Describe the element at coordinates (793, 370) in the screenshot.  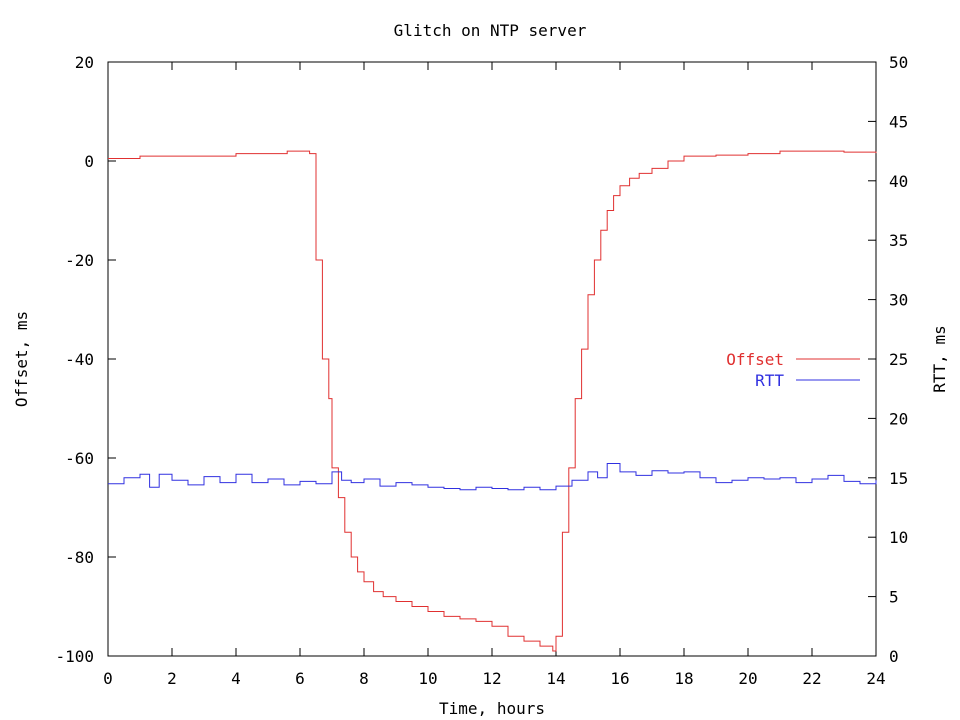
I see `chart-legend: Offset RTT` at that location.